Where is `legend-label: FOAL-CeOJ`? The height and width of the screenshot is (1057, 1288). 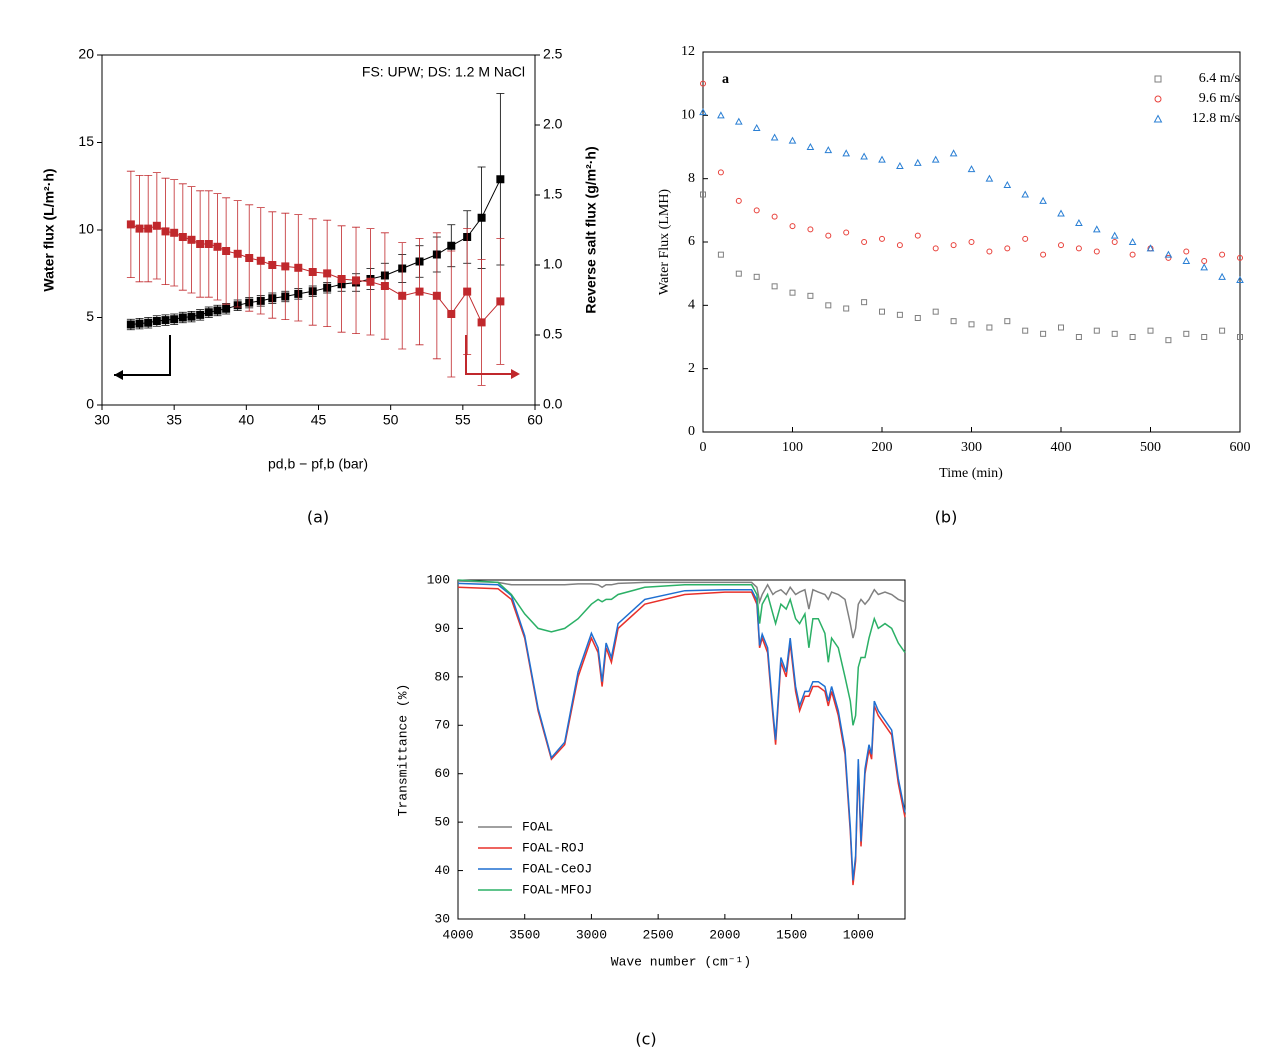 legend-label: FOAL-CeOJ is located at coordinates (557, 868).